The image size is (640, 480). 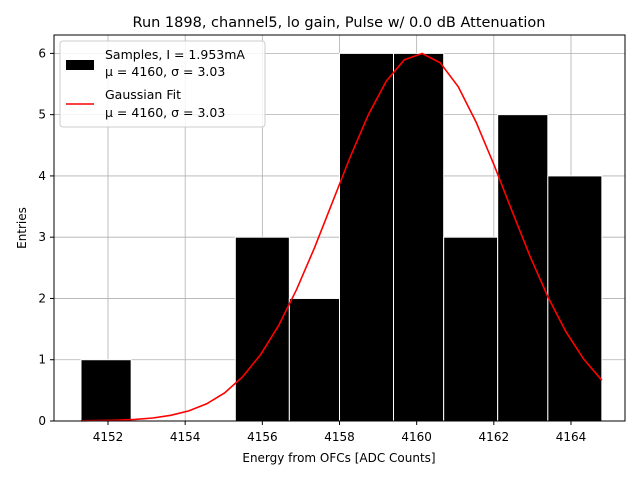 What do you see at coordinates (108, 437) in the screenshot?
I see `x-tick-label: 4152` at bounding box center [108, 437].